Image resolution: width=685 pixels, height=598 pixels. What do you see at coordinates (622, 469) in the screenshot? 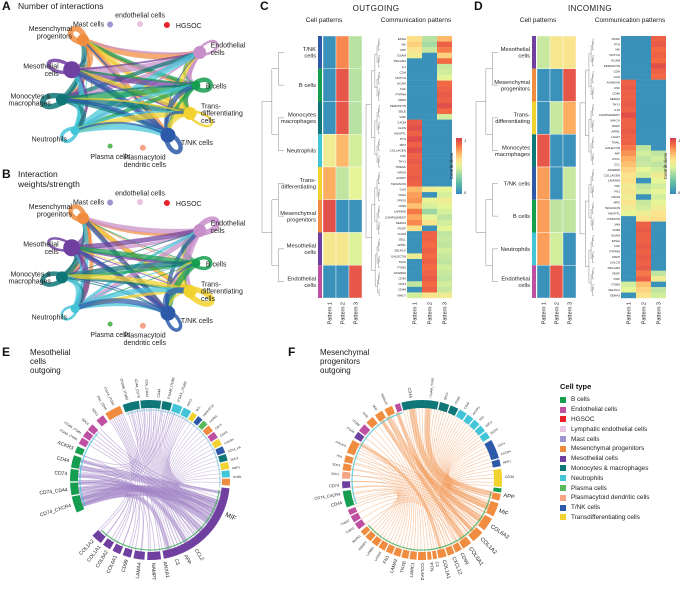
I see `legend-item: Monocytes & macrophages` at bounding box center [622, 469].